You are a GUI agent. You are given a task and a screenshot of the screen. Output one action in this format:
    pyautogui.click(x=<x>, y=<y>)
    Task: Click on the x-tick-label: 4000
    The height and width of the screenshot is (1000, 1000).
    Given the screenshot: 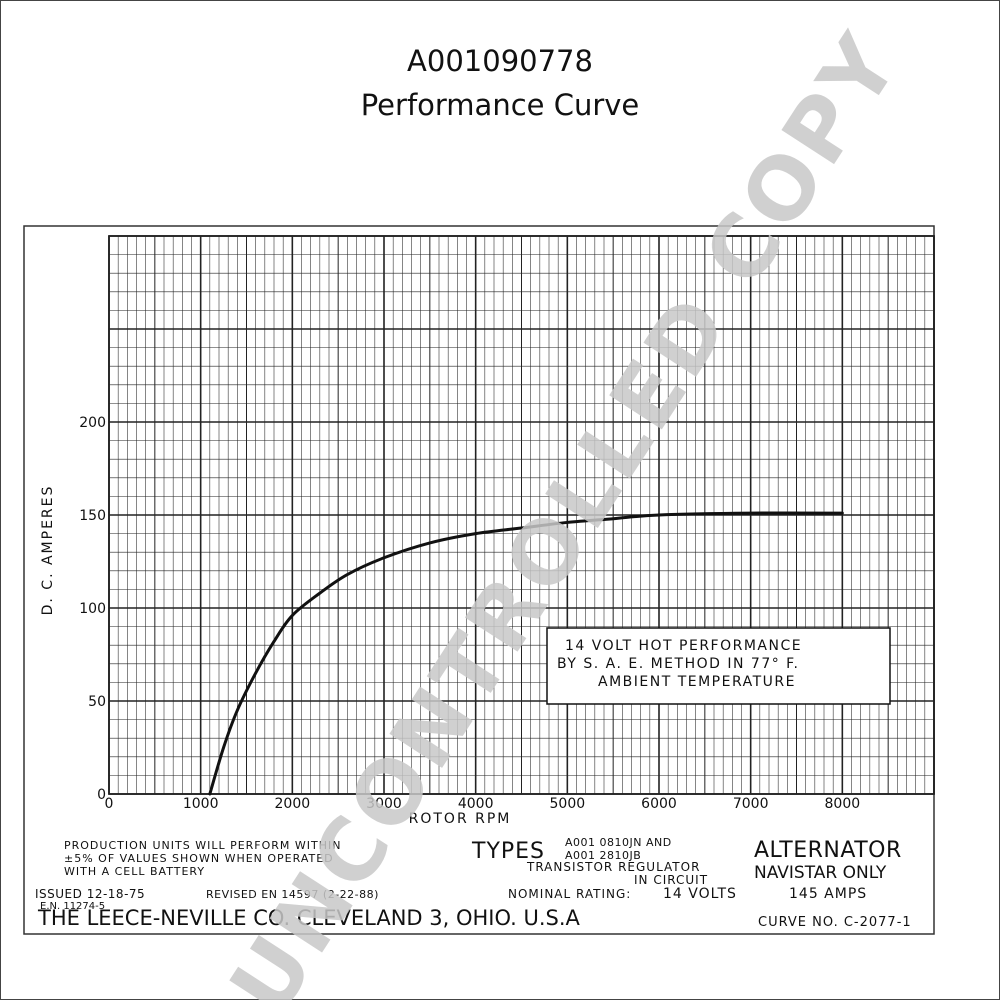 What is the action you would take?
    pyautogui.click(x=476, y=804)
    